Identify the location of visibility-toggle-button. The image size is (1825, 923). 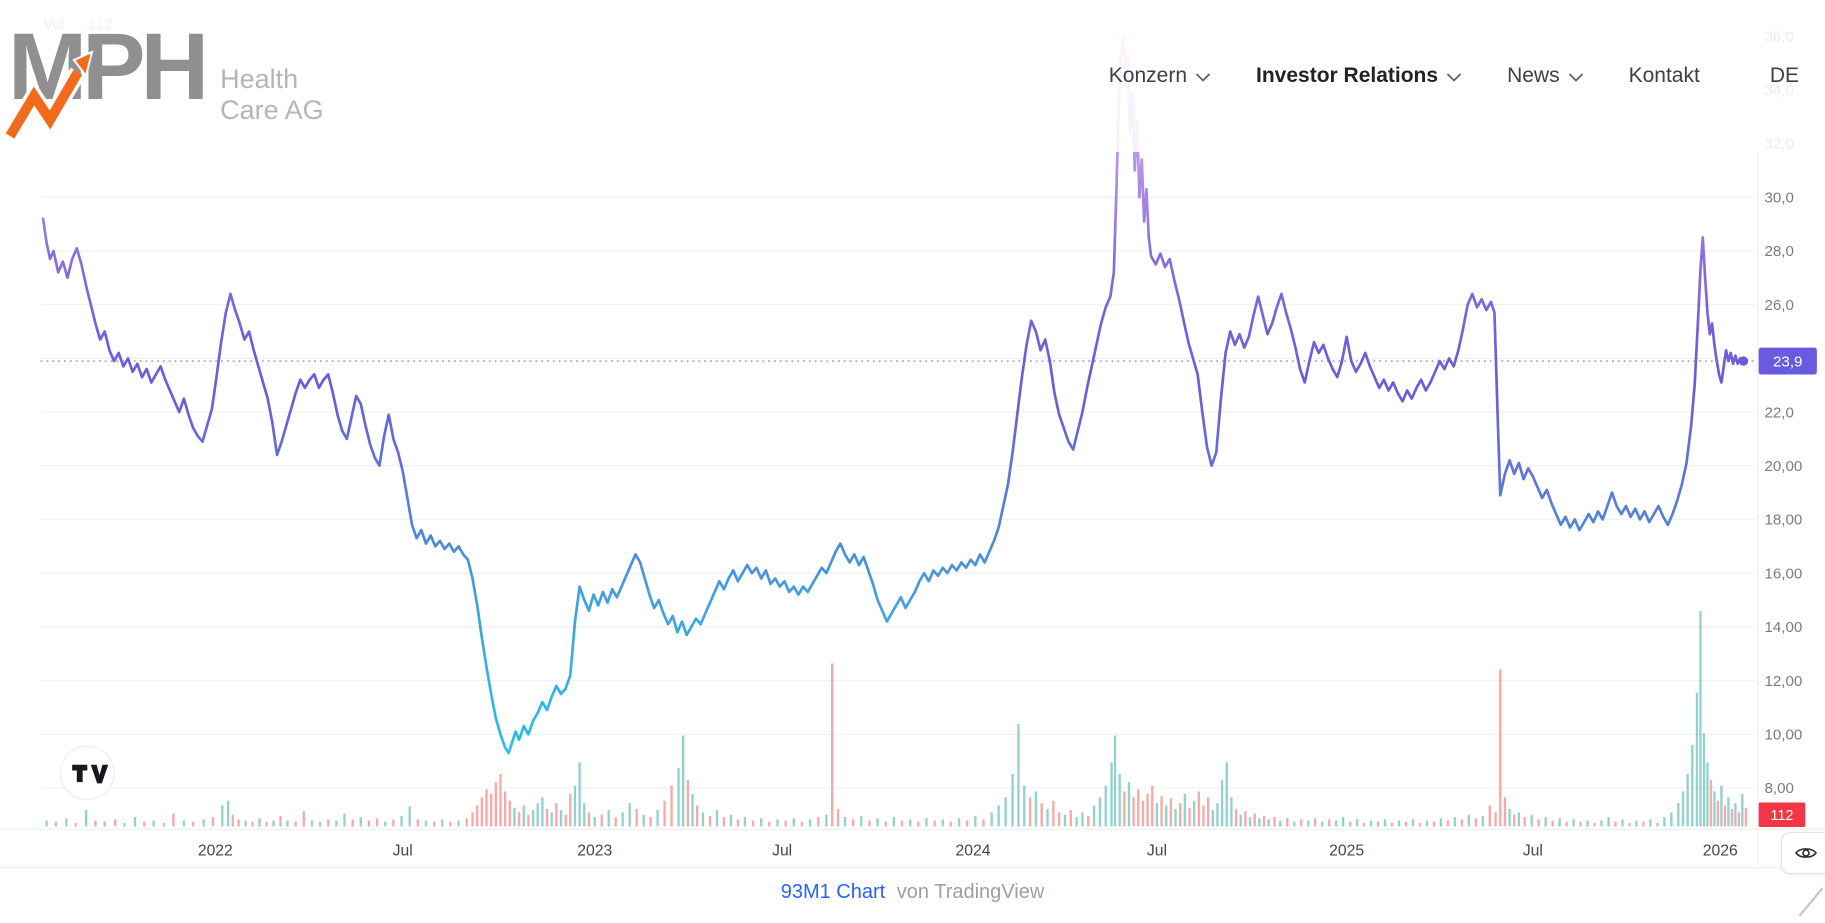
(1803, 853).